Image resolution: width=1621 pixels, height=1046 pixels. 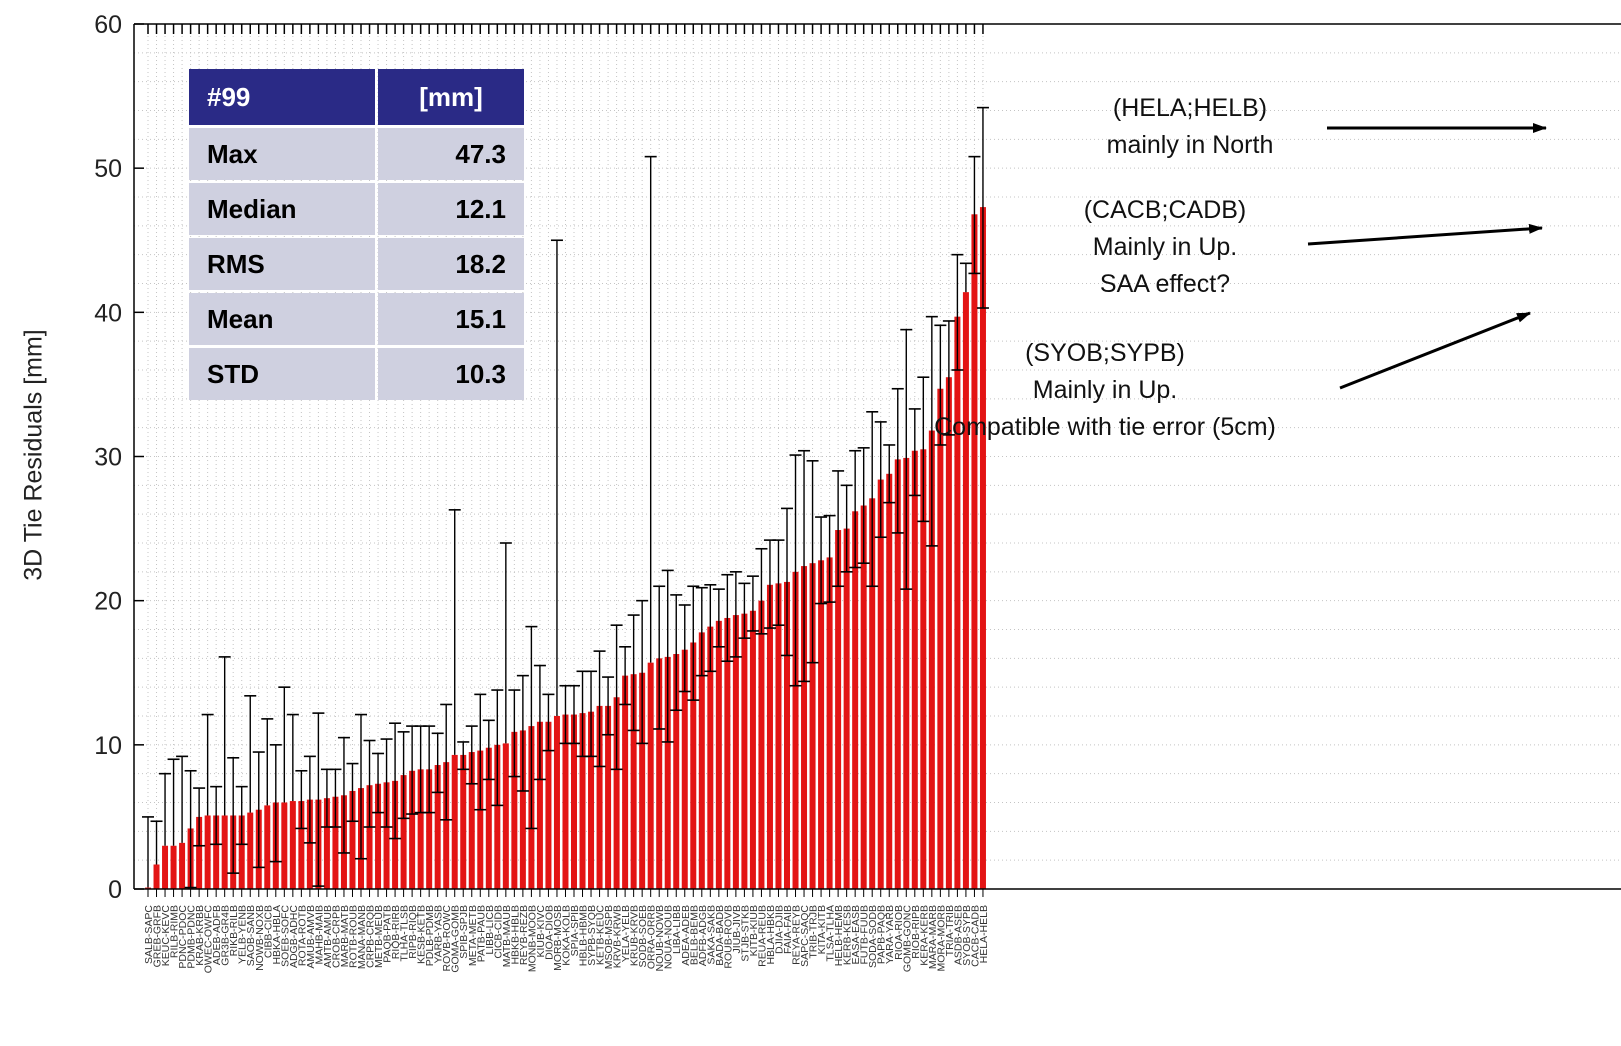 I want to click on x-tick-label: YARA-YARB, so click(x=890, y=934).